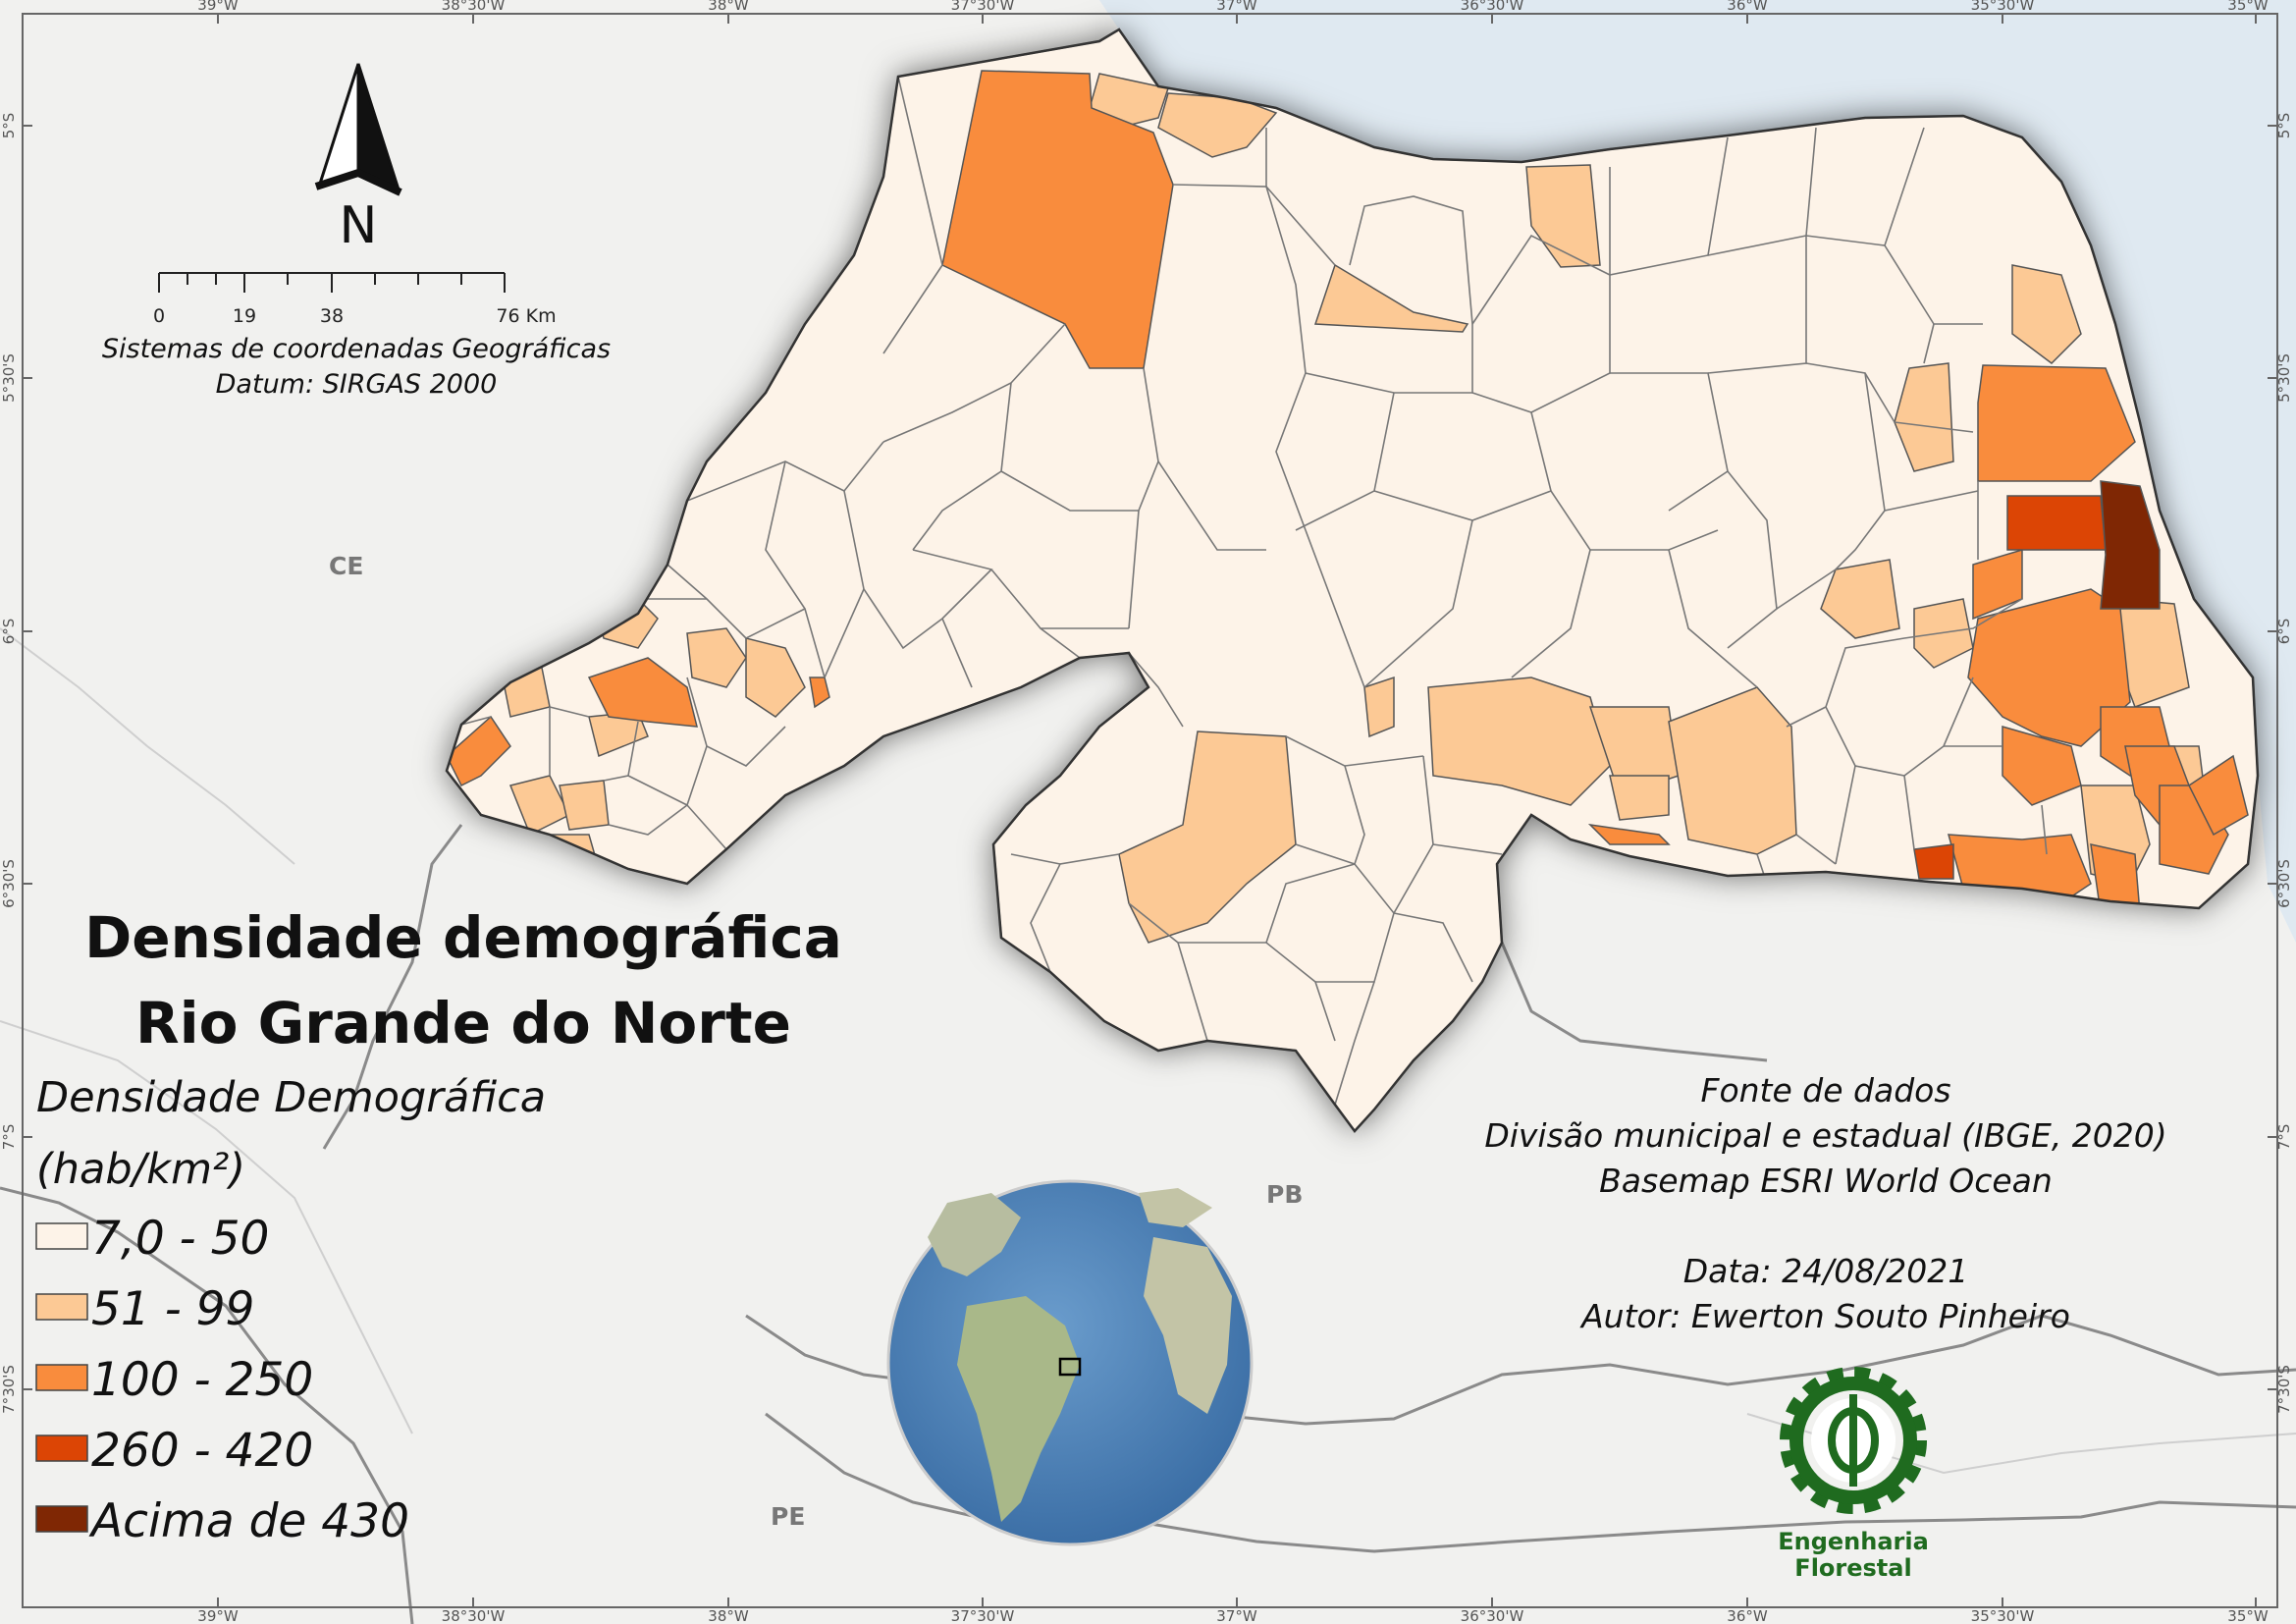 The width and height of the screenshot is (2296, 1624). What do you see at coordinates (1854, 1440) in the screenshot?
I see `phi-gear-icon` at bounding box center [1854, 1440].